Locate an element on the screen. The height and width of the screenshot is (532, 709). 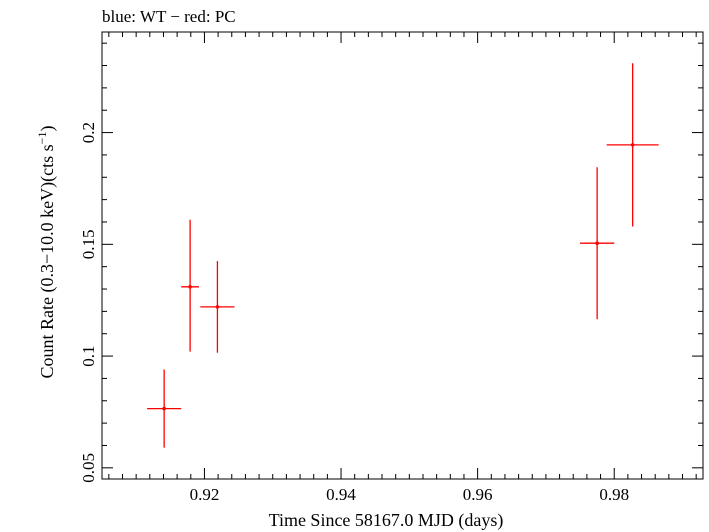
x-tick-label: 0.92 is located at coordinates (205, 494).